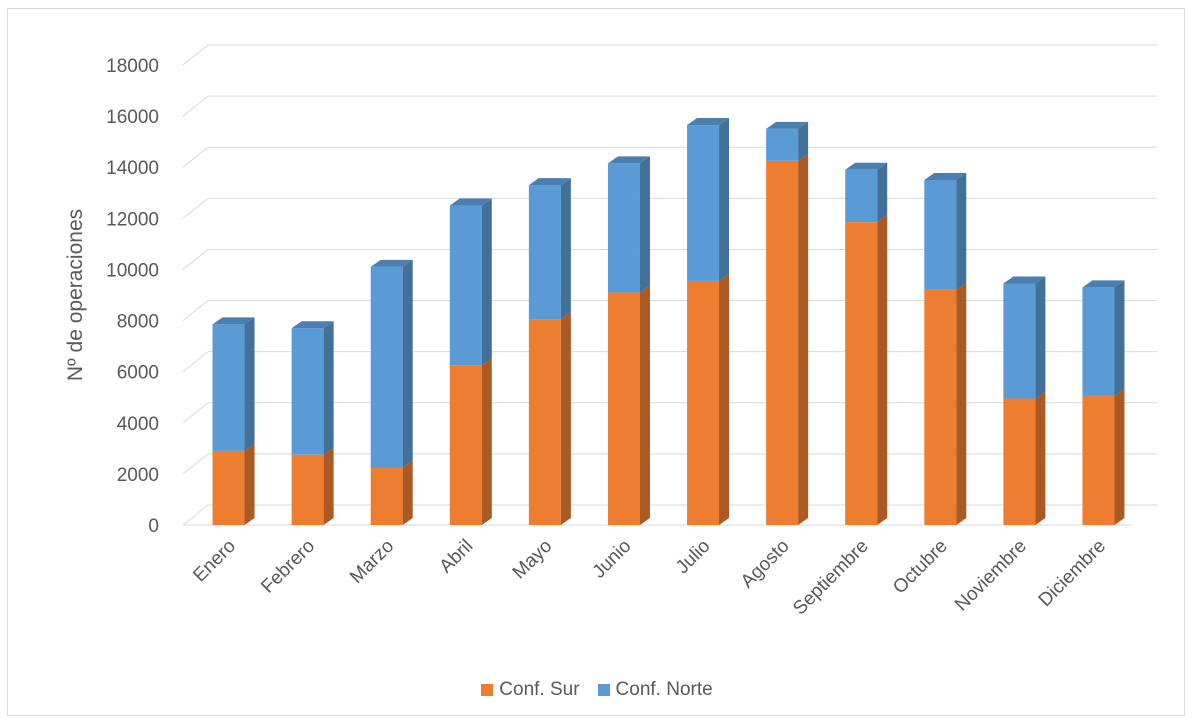 This screenshot has width=1194, height=724. What do you see at coordinates (1072, 573) in the screenshot?
I see `x-tick-label: Diciembre` at bounding box center [1072, 573].